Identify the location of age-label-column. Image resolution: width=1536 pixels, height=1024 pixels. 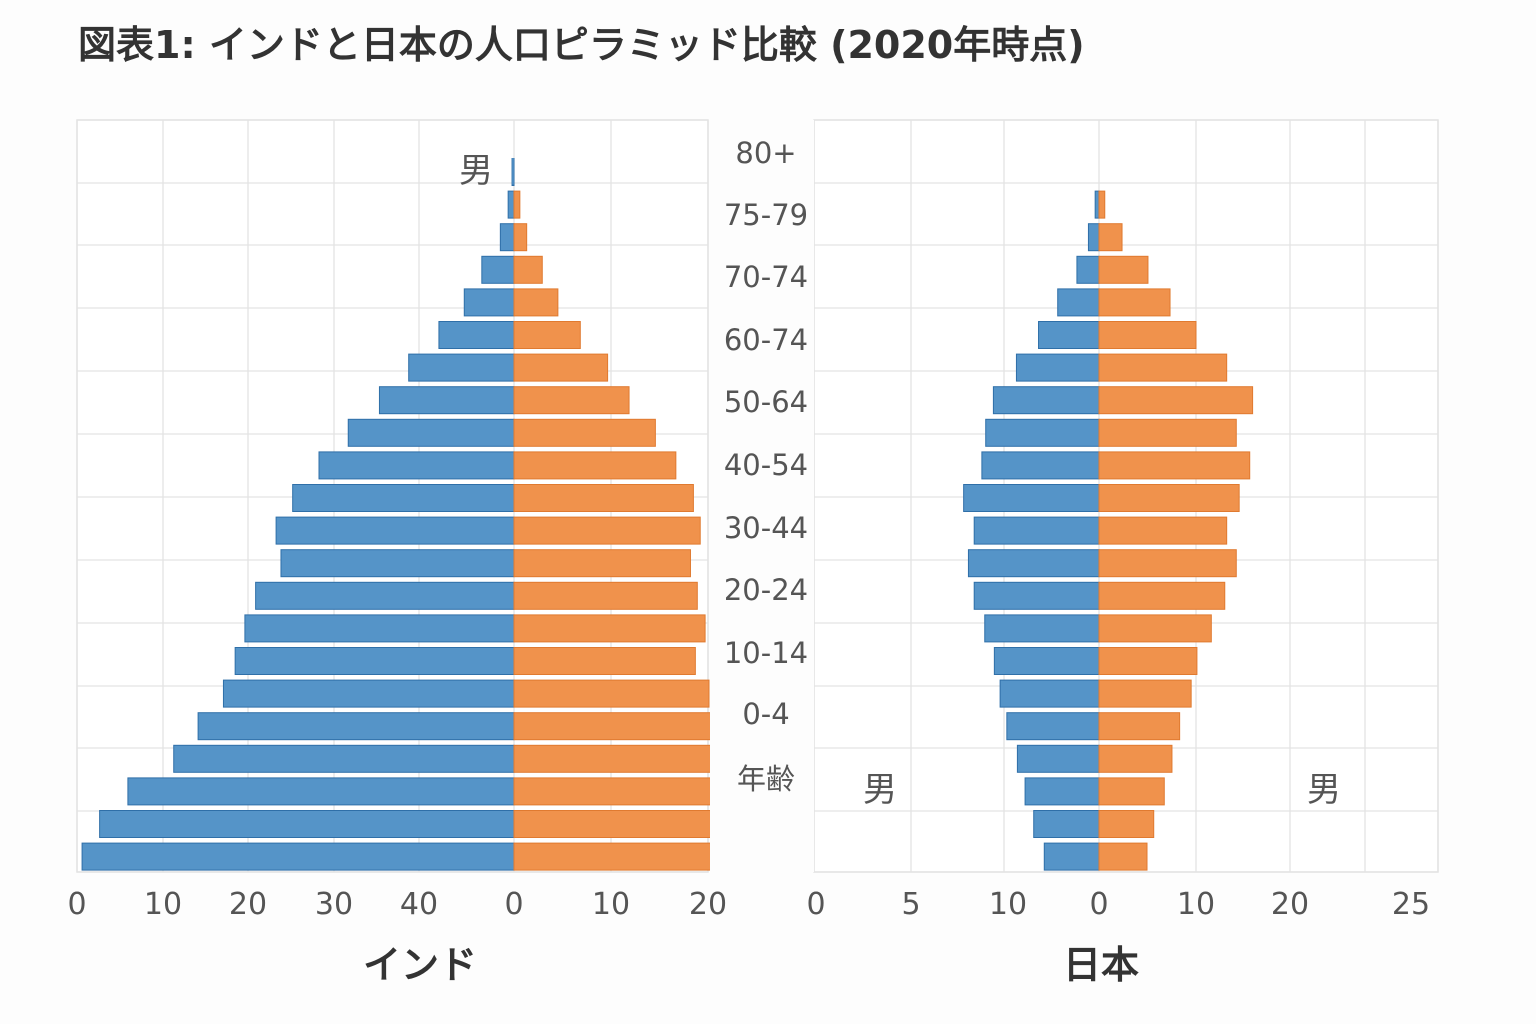
(762, 496).